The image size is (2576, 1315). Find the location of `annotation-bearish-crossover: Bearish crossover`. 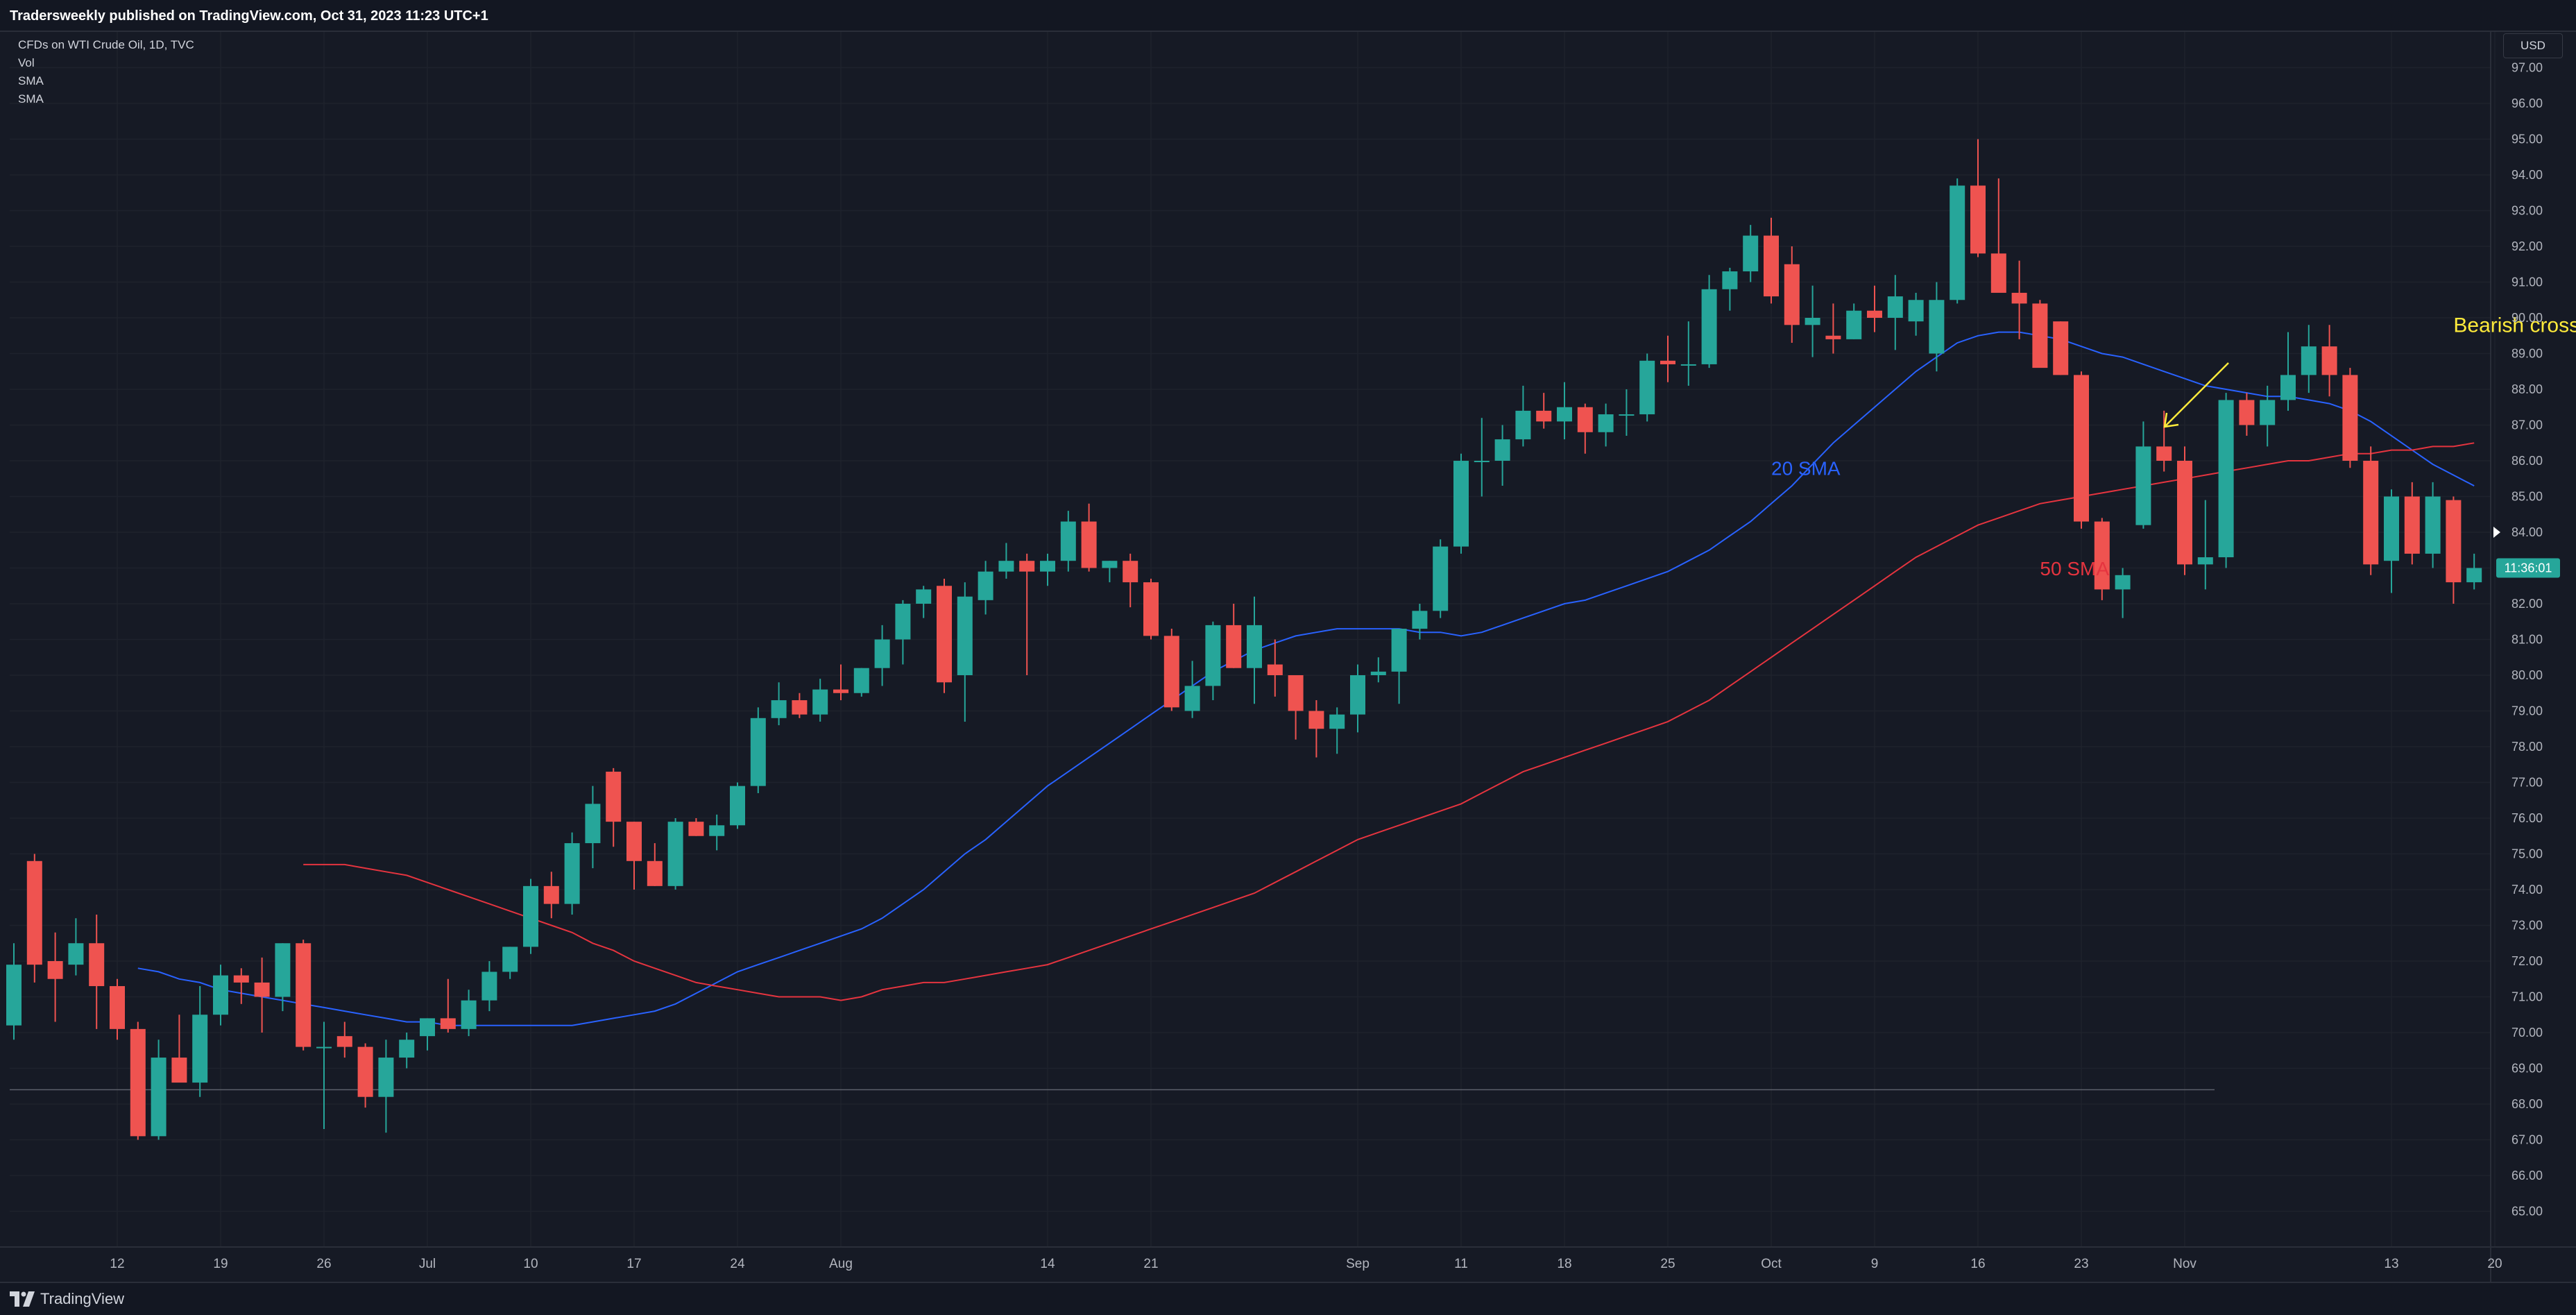

annotation-bearish-crossover: Bearish crossover is located at coordinates (2514, 325).